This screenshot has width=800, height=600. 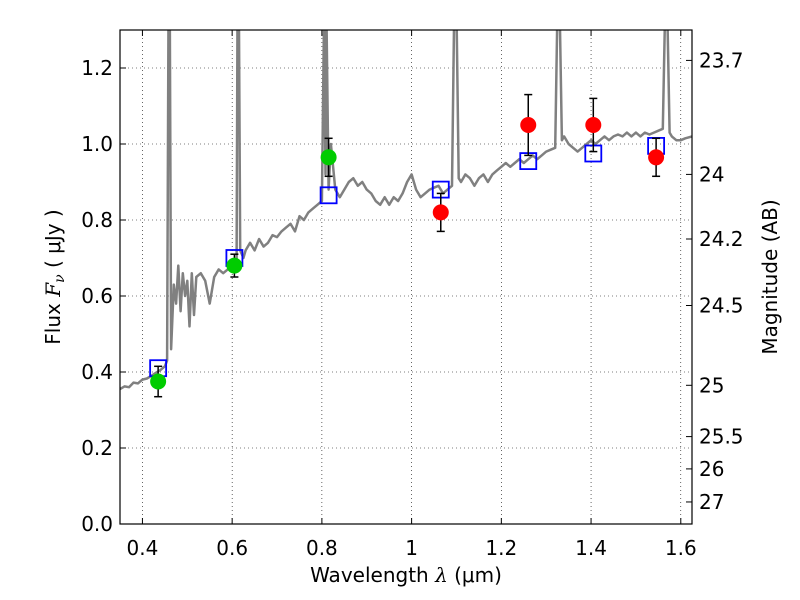 I want to click on right-tick-label: 25, so click(x=711, y=385).